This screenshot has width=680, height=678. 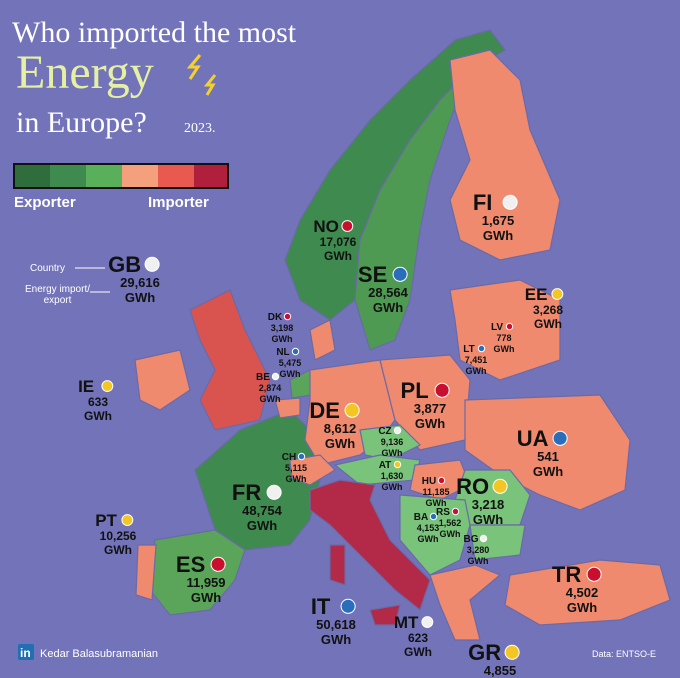 What do you see at coordinates (57, 295) in the screenshot?
I see `key-label: Energy import/ export` at bounding box center [57, 295].